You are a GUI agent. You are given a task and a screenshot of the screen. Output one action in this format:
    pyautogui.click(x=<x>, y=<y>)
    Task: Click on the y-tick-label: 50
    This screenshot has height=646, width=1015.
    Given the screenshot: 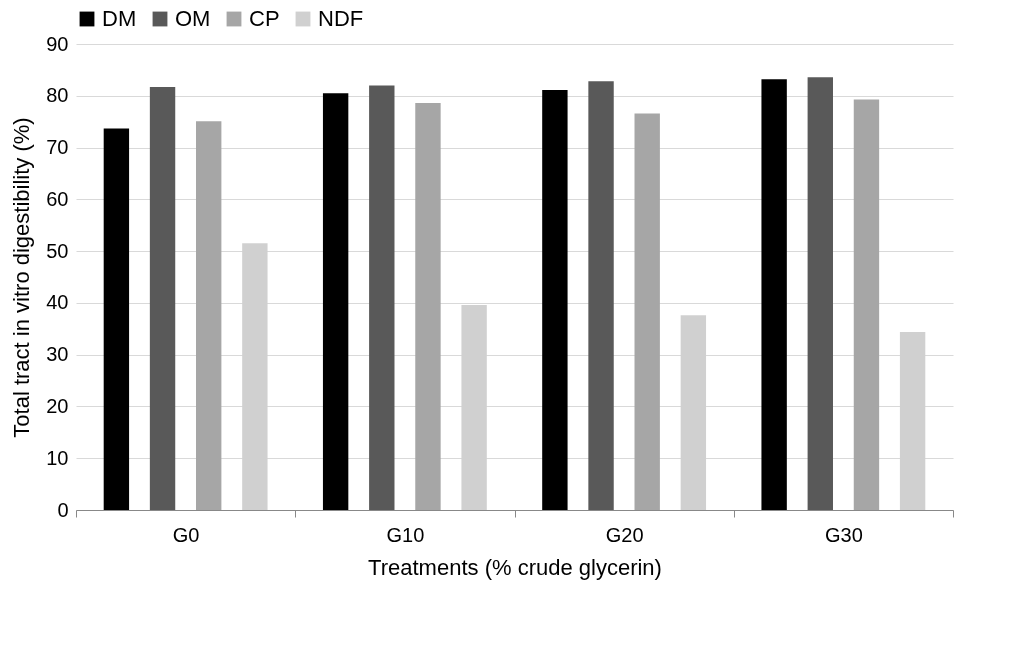 What is the action you would take?
    pyautogui.click(x=57, y=250)
    